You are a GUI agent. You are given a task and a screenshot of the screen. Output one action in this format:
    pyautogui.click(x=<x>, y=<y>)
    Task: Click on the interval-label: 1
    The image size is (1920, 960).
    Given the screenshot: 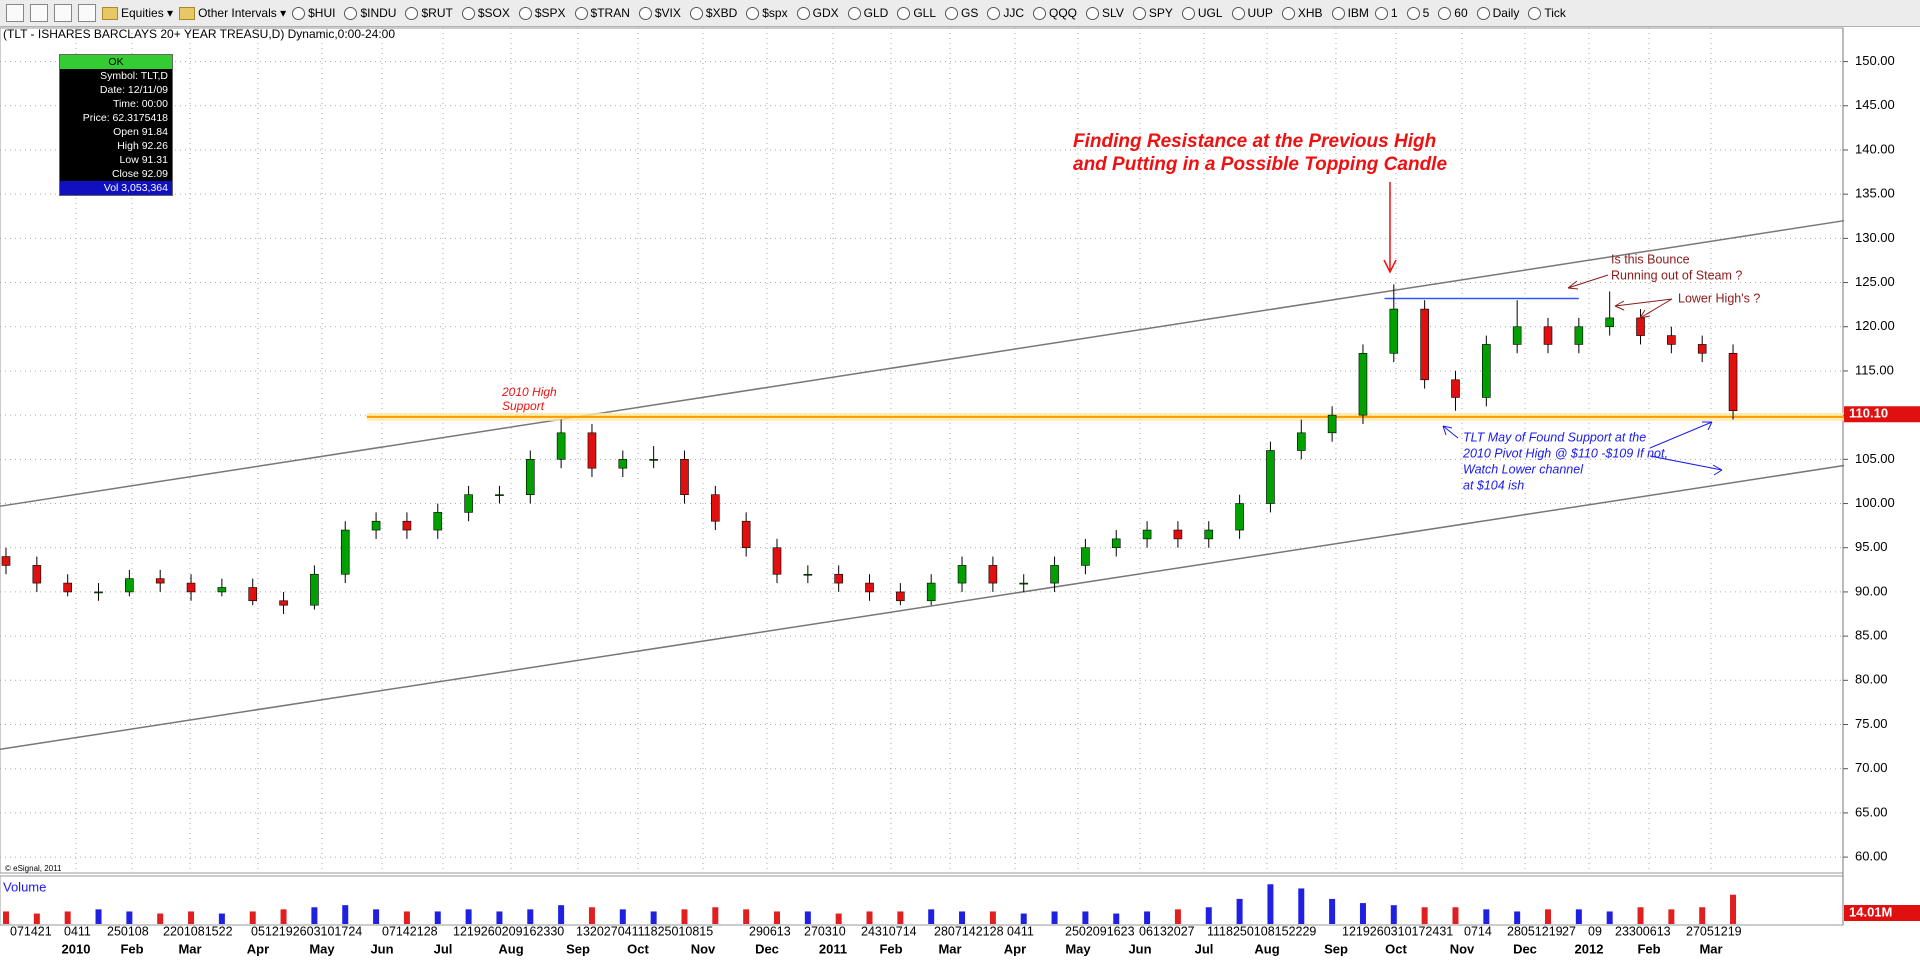 What is the action you would take?
    pyautogui.click(x=1394, y=13)
    